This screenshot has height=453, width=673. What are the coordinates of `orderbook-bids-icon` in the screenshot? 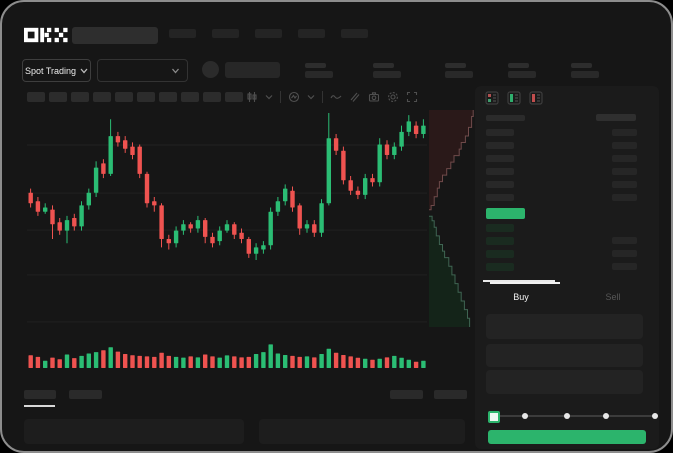 It's located at (514, 98).